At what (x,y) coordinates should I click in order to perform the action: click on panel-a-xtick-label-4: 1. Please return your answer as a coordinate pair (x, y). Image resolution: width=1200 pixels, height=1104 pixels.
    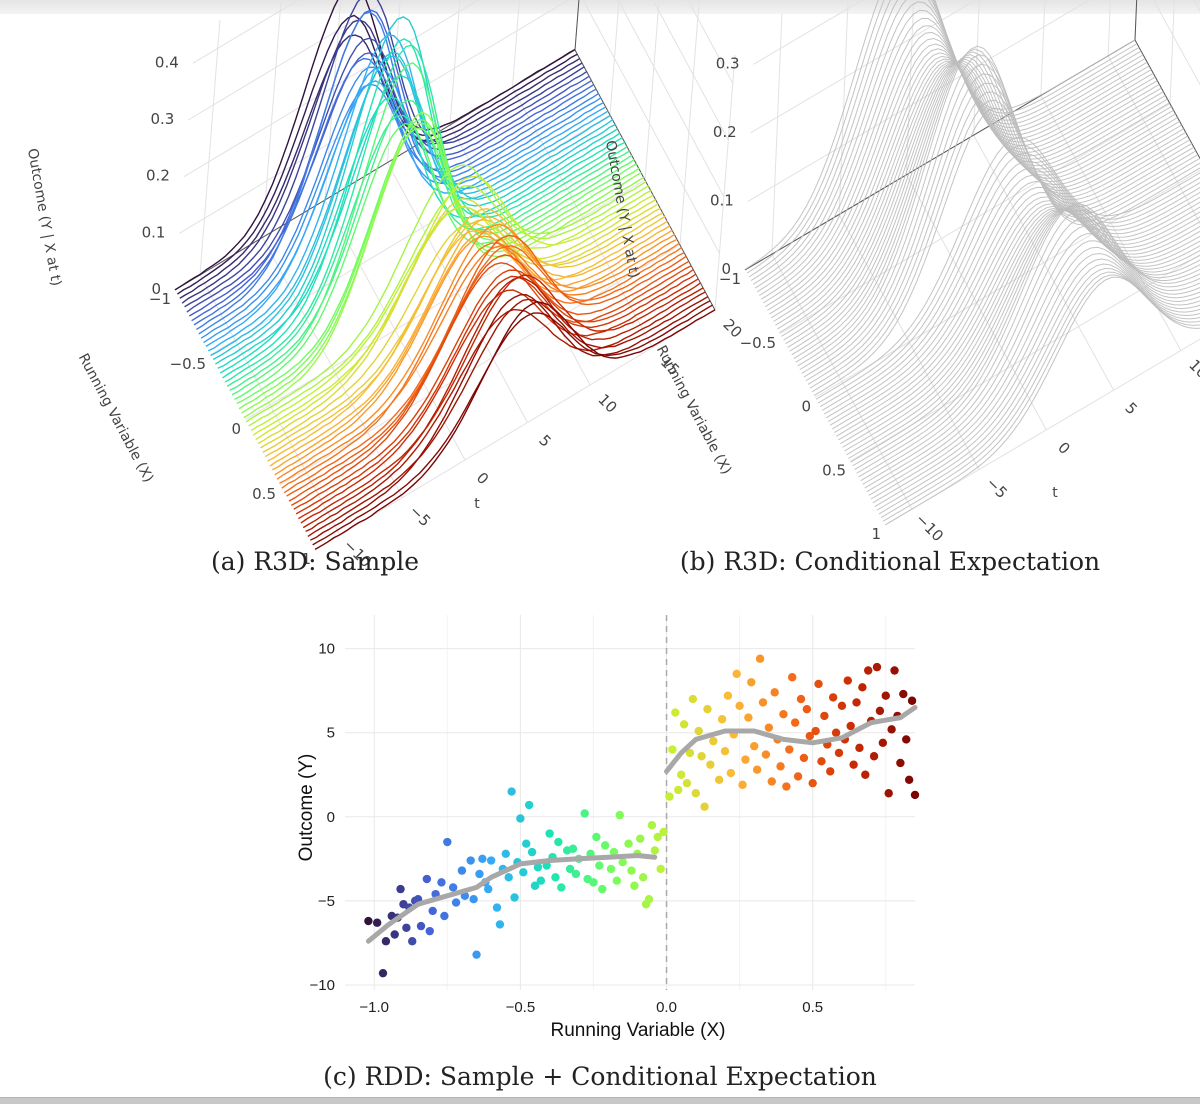
    Looking at the image, I should click on (306, 559).